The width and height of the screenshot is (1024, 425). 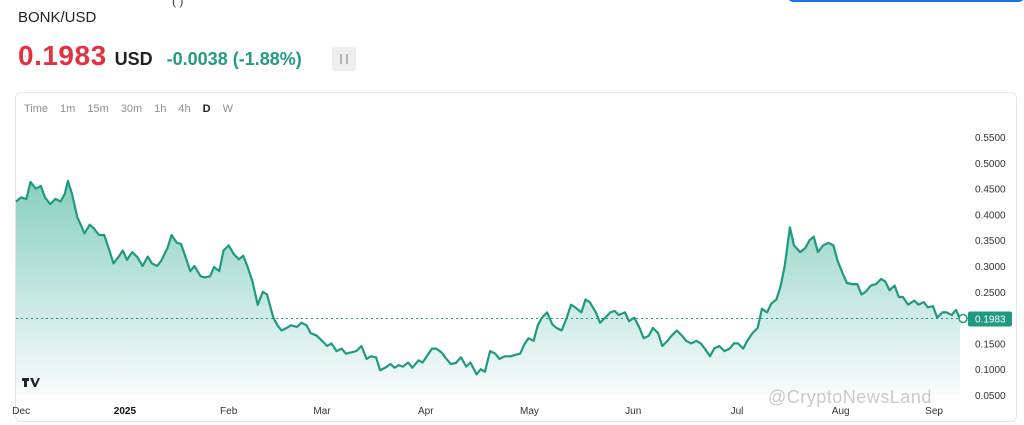 I want to click on timeframe-1h: 1h, so click(x=160, y=109).